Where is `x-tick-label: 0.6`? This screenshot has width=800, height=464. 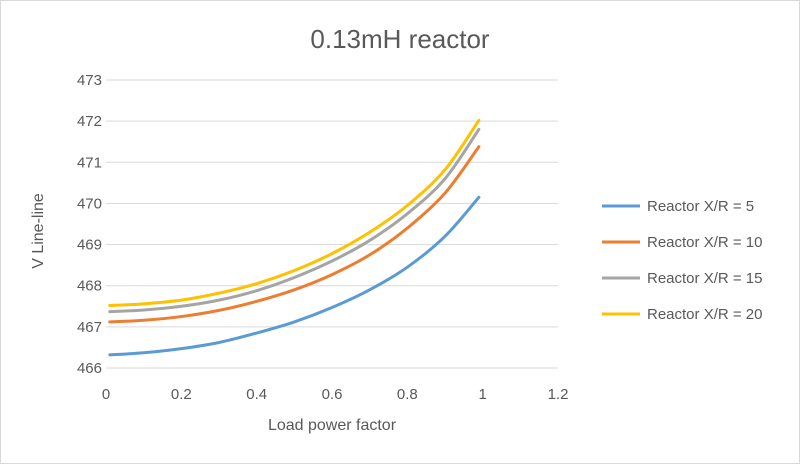 x-tick-label: 0.6 is located at coordinates (332, 394).